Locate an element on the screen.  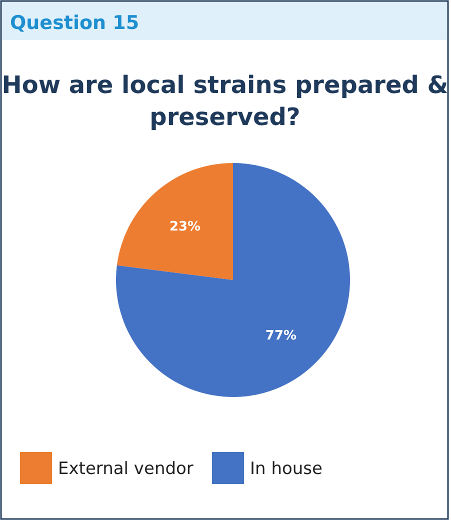
chart-title: How are local strains prepared & preserved? is located at coordinates (225, 101).